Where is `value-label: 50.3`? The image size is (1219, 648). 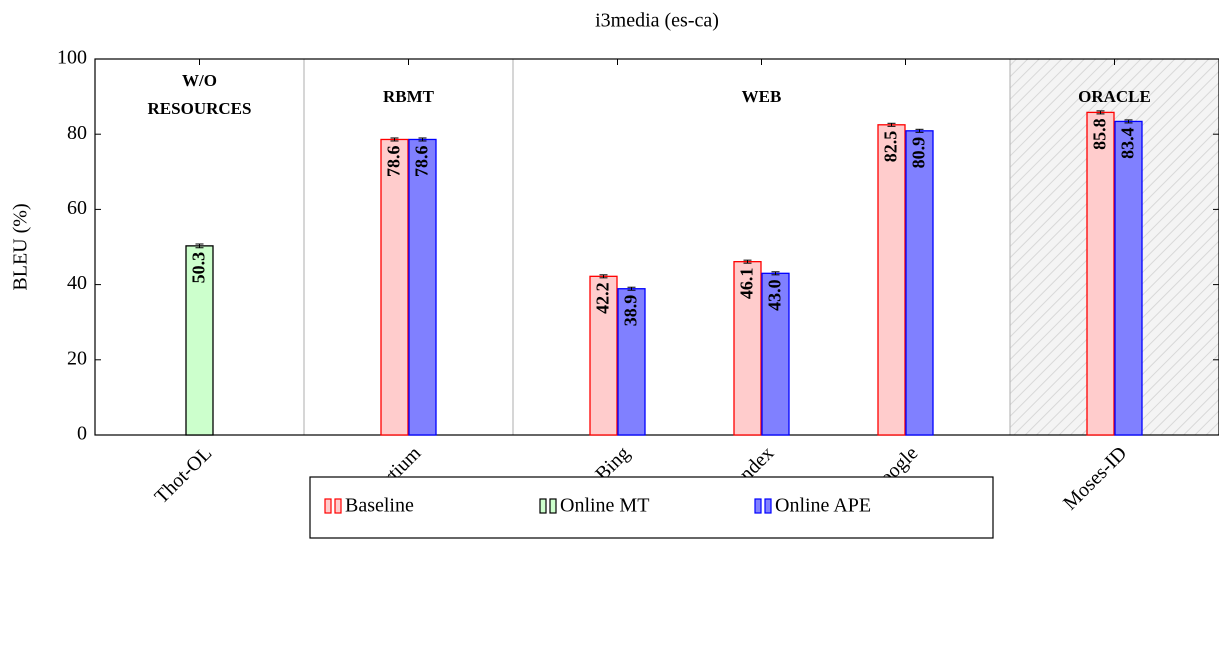
value-label: 50.3 is located at coordinates (199, 268).